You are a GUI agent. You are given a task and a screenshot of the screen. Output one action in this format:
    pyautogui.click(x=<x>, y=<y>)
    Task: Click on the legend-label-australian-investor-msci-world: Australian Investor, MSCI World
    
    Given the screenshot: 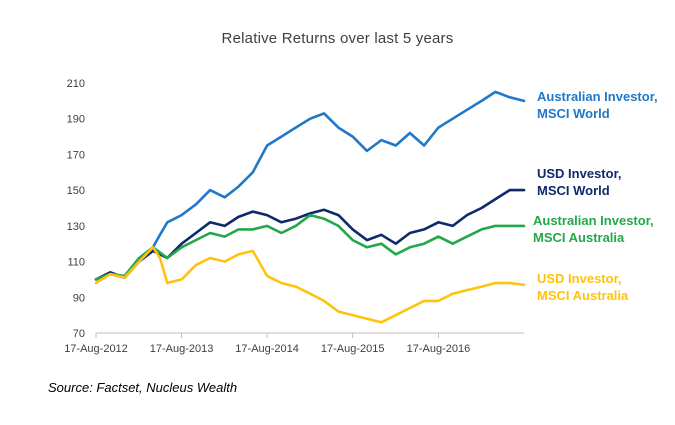 What is the action you would take?
    pyautogui.click(x=597, y=105)
    